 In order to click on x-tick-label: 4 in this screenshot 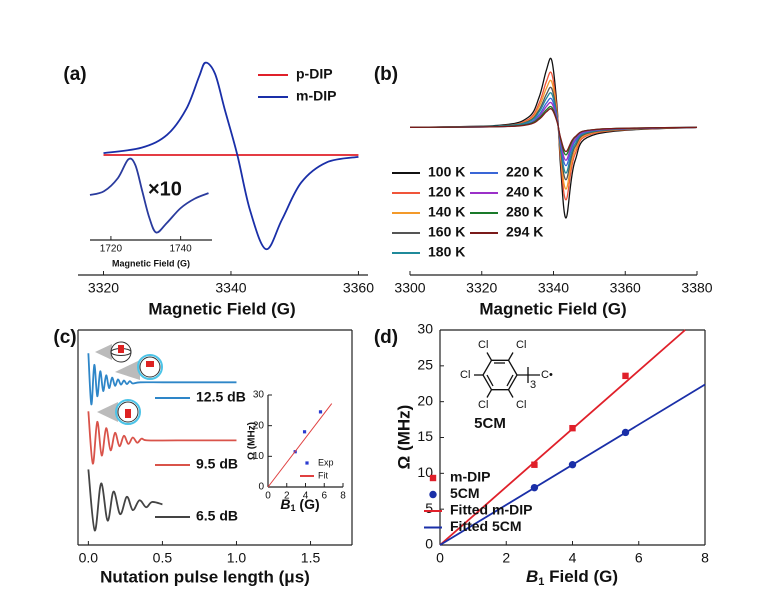, I will do `click(573, 558)`.